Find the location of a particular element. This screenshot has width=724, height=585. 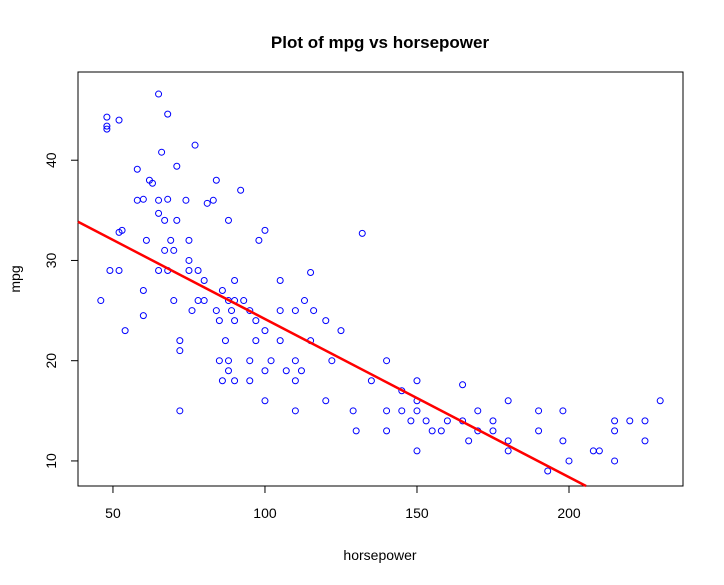

y-tick-label: 20 is located at coordinates (51, 361).